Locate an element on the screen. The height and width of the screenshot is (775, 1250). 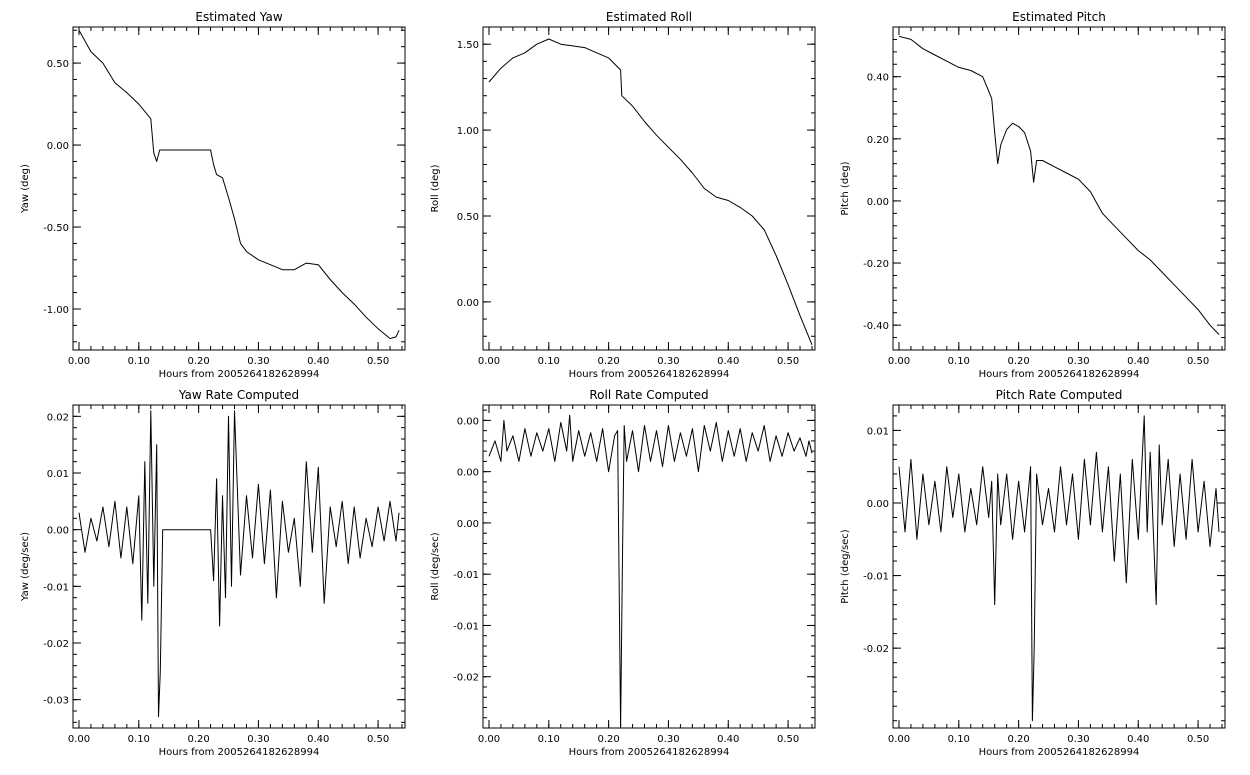
chart-title: Estimated Yaw is located at coordinates (238, 17).